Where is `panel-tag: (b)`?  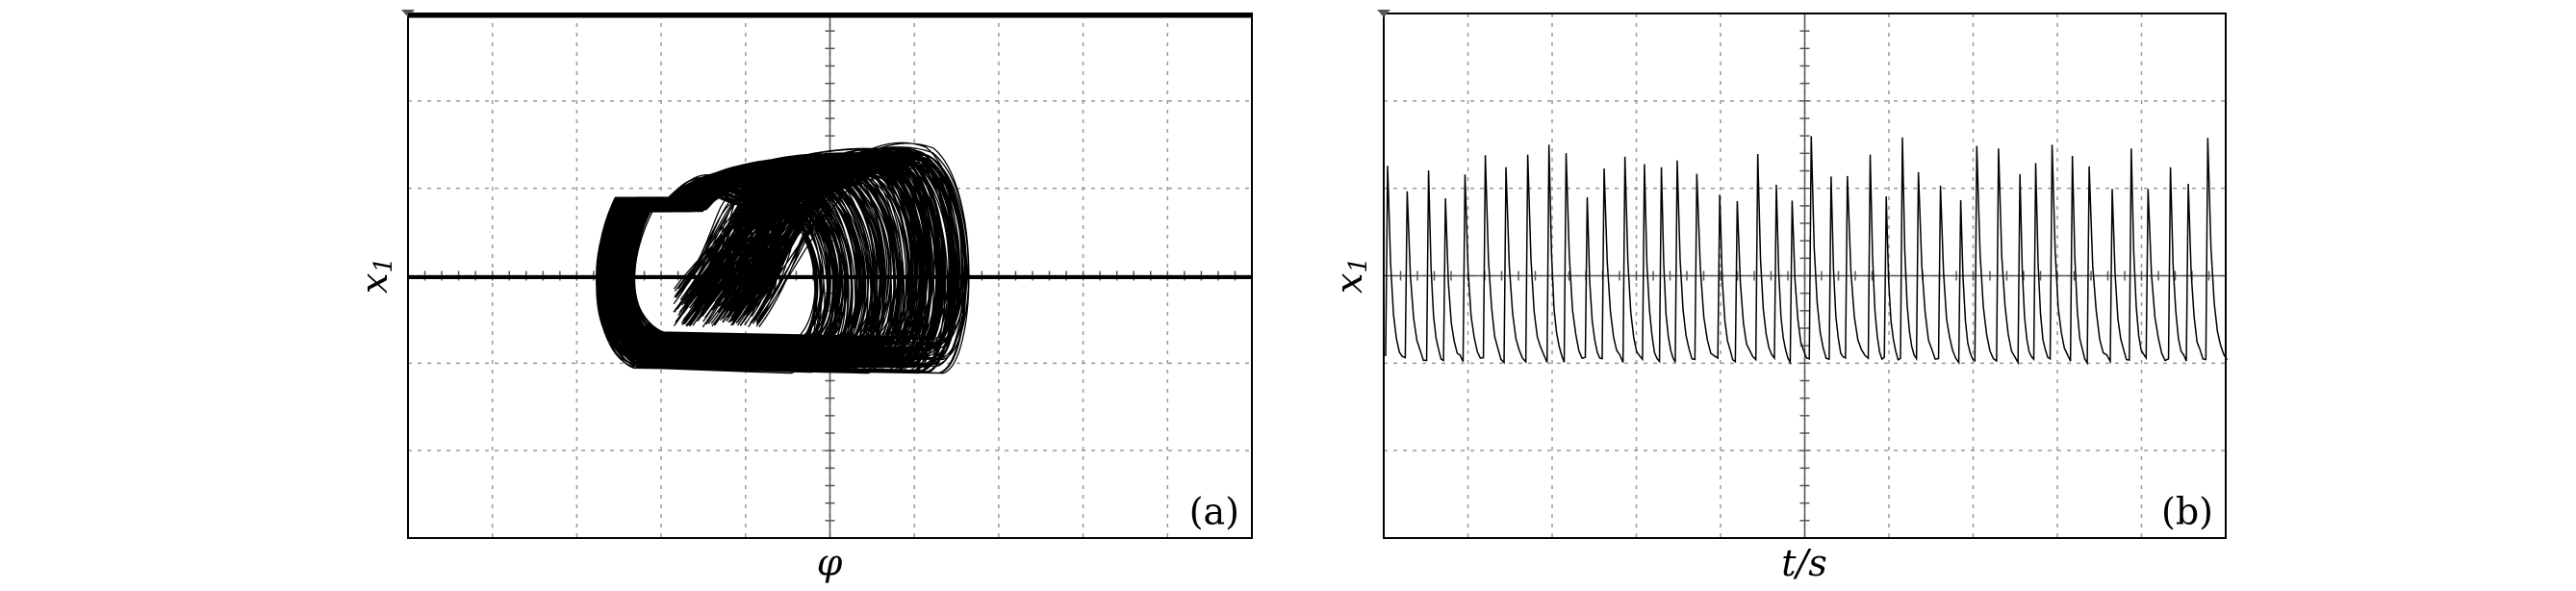 panel-tag: (b) is located at coordinates (2187, 512).